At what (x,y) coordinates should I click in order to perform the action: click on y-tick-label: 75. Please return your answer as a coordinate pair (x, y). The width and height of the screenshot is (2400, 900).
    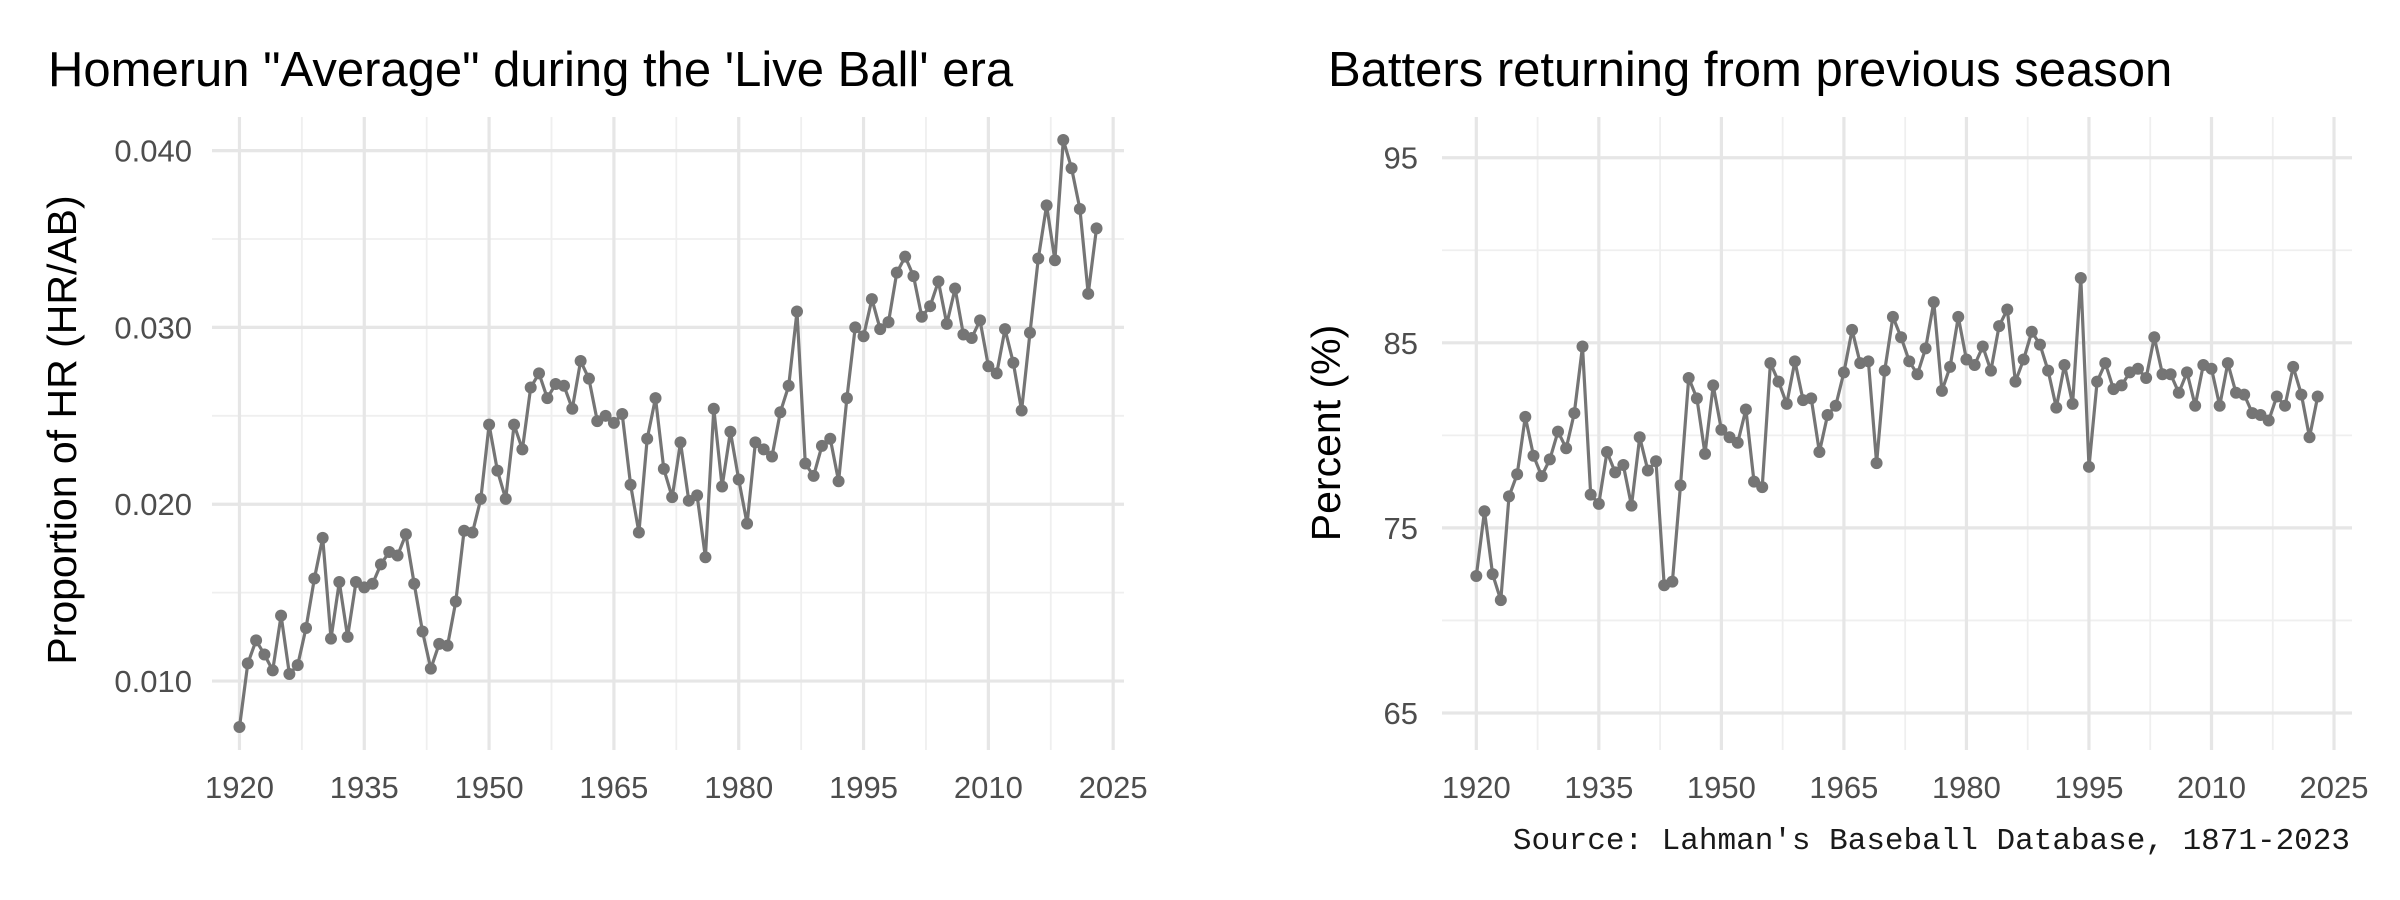
    Looking at the image, I should click on (1401, 528).